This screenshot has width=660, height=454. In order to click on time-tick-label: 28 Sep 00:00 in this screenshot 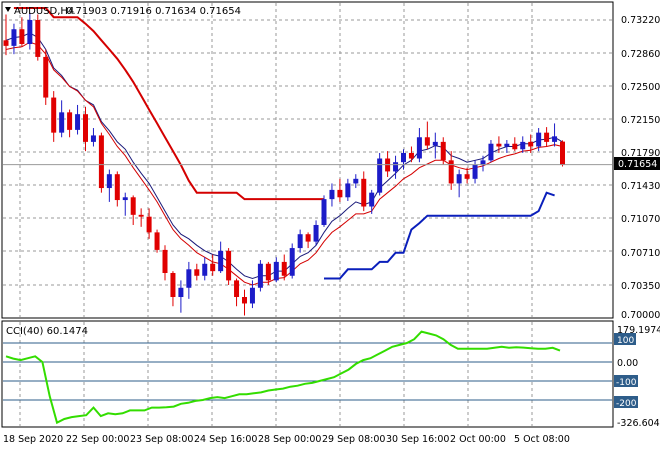, I will do `click(289, 439)`.